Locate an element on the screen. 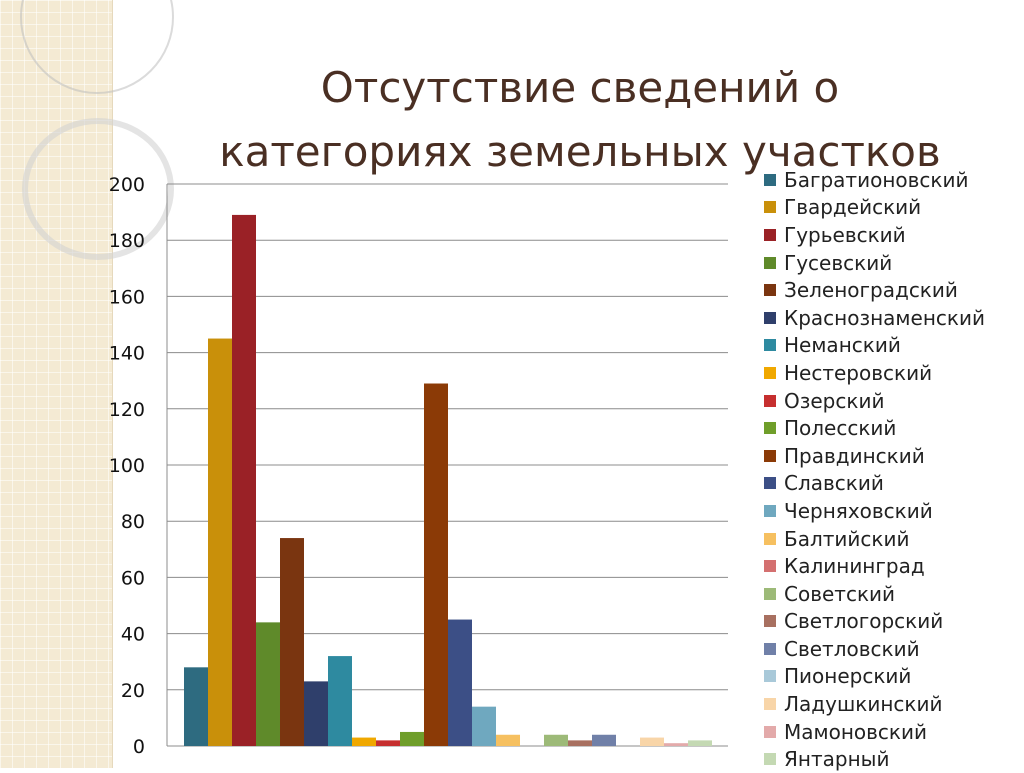 The height and width of the screenshot is (773, 1024). legend-item: Светлогорский is located at coordinates (874, 622).